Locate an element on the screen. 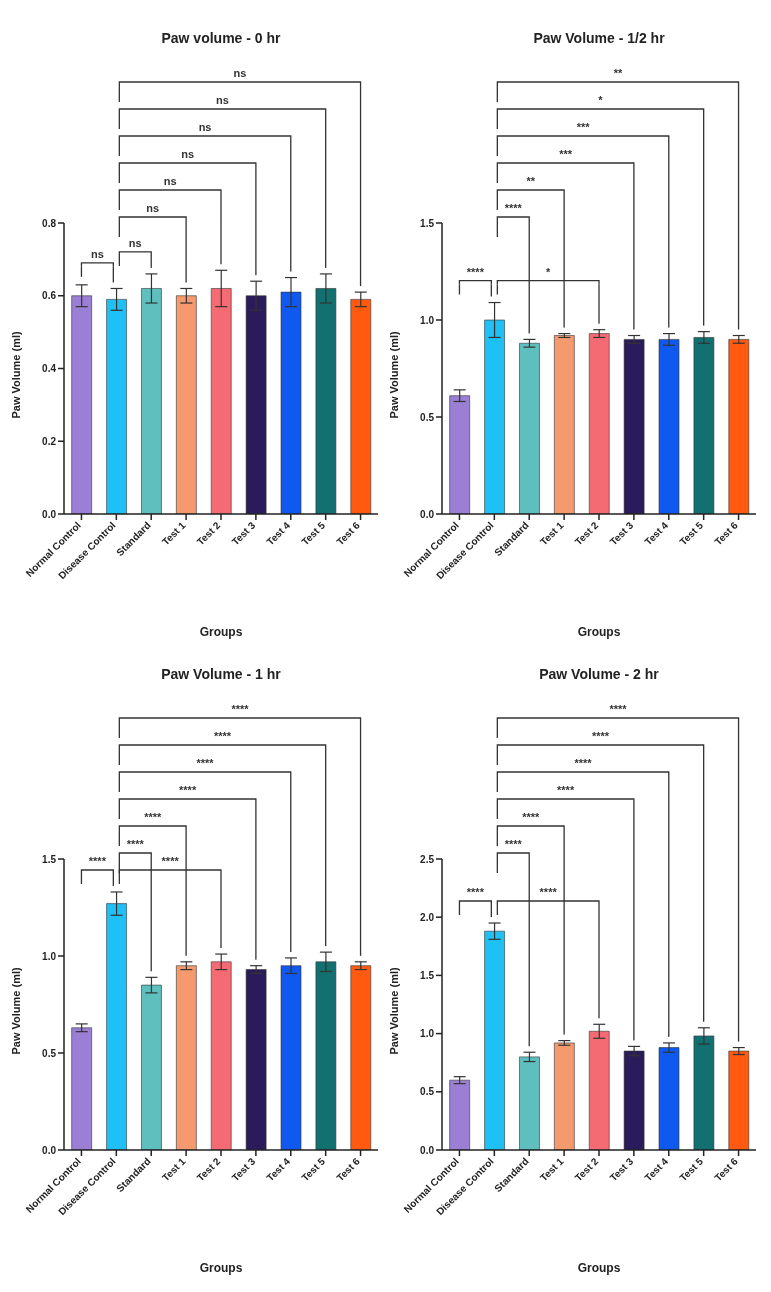  chart-title: Paw Volume - 1 hr is located at coordinates (221, 674).